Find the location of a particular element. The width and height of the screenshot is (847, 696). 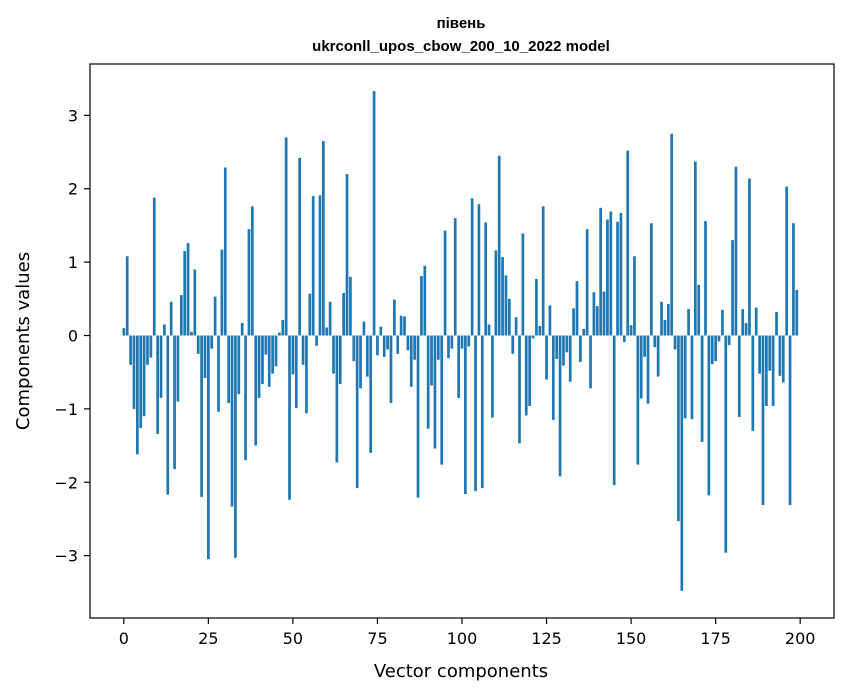

y-tick-label: 1 is located at coordinates (73, 262).